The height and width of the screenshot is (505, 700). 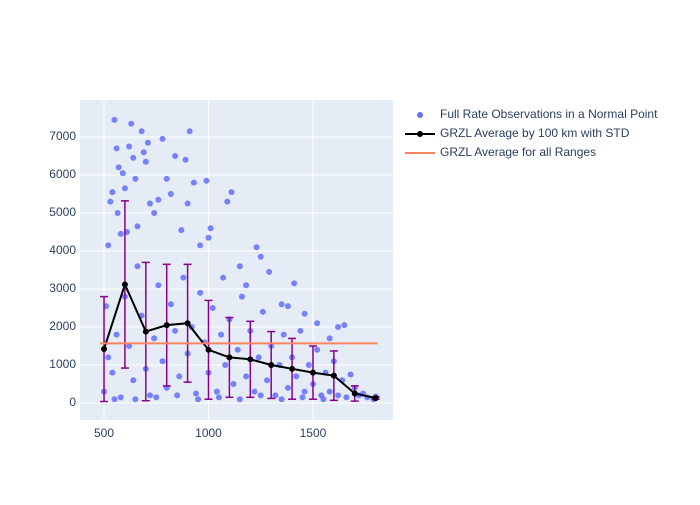 I want to click on y-tick-label: 6000, so click(x=62, y=174).